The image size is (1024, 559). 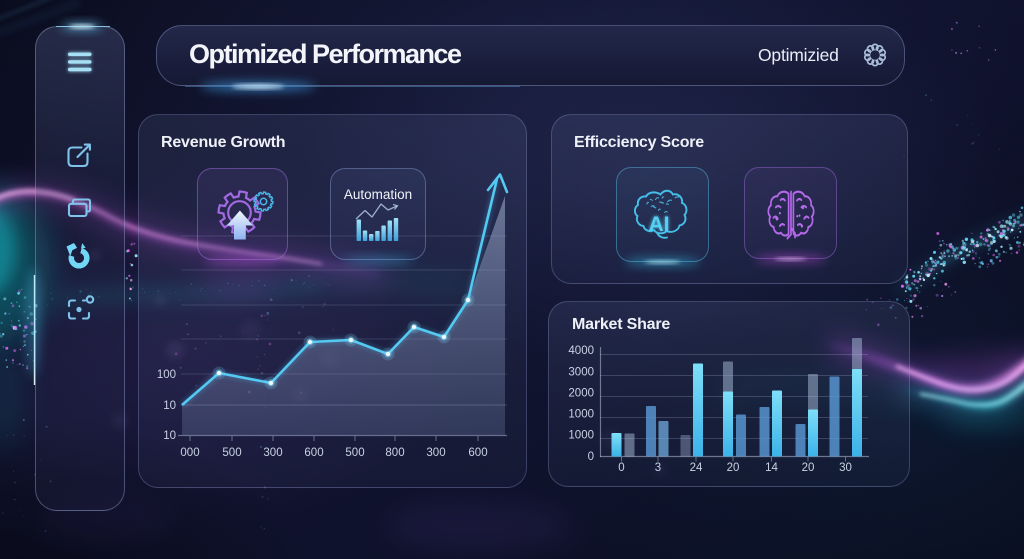 I want to click on svg-text: 4000, so click(x=581, y=351).